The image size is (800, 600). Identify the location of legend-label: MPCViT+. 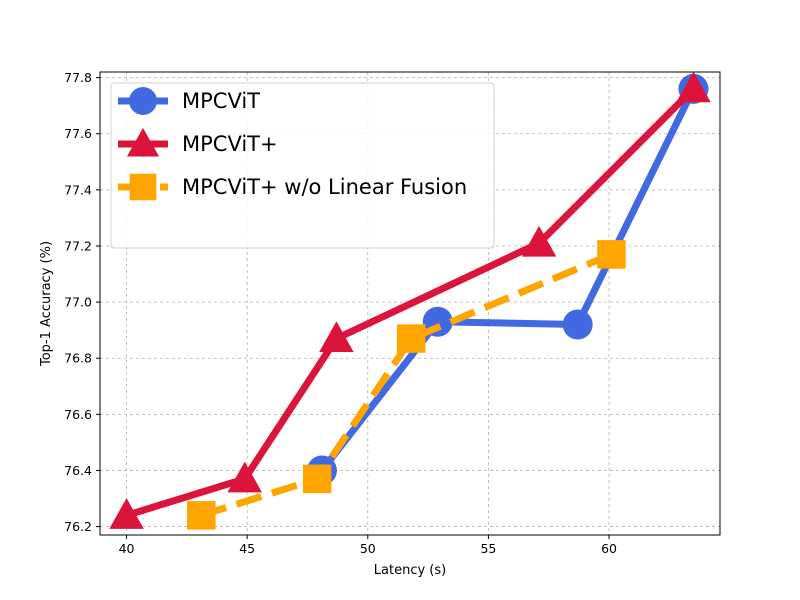
(230, 144).